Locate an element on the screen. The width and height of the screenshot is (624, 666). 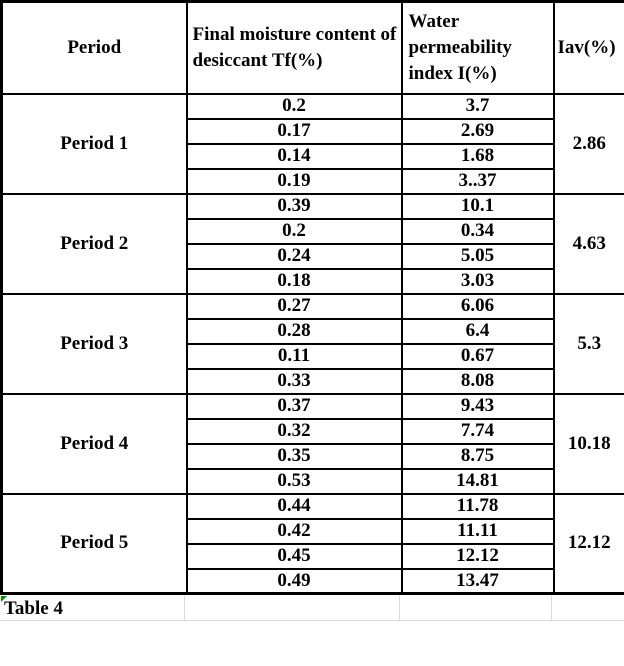
period-label-cell: Period 5 is located at coordinates (94, 543).